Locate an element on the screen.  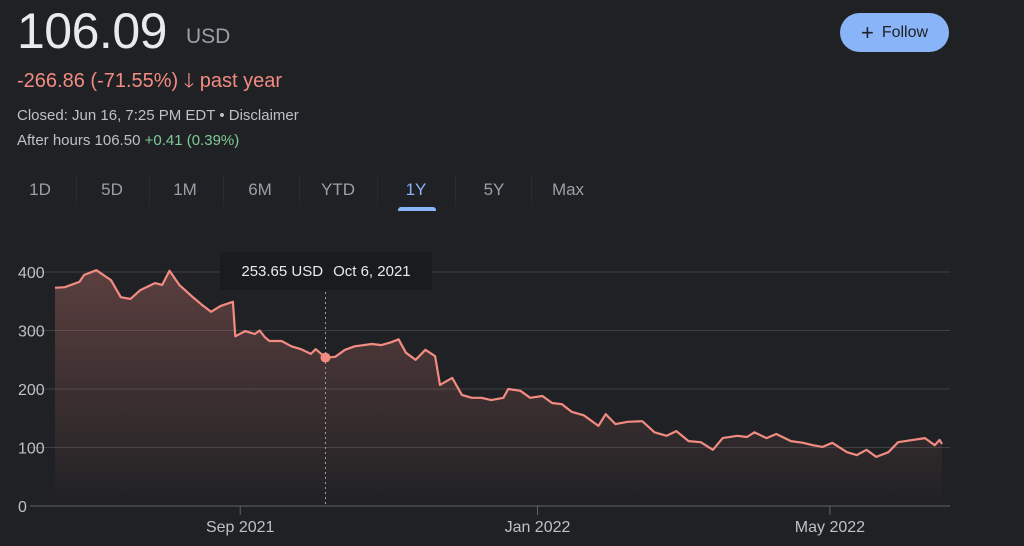
y-tick-label: 100 is located at coordinates (31, 449).